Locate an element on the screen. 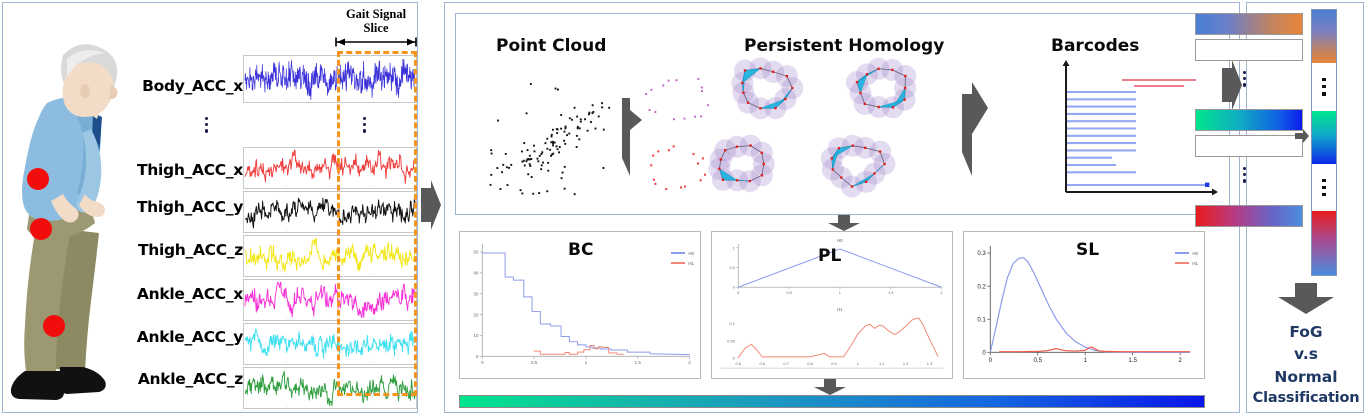  svg-text: 0.9 is located at coordinates (833, 363).